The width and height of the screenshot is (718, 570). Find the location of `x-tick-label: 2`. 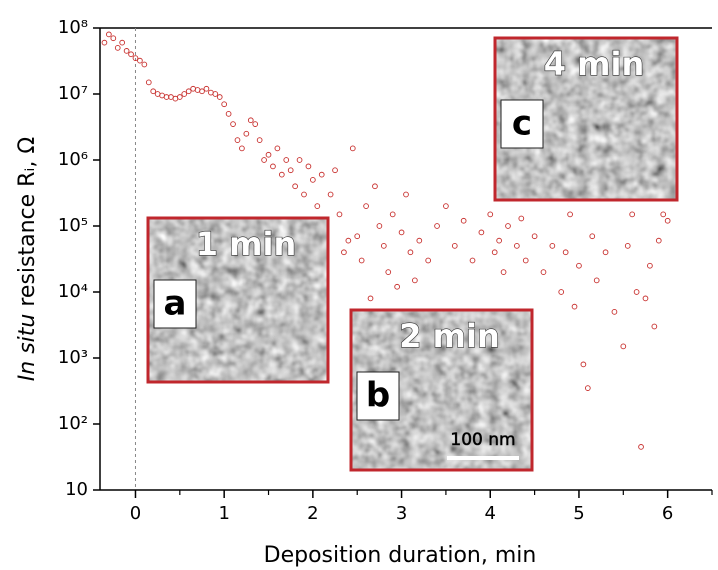

x-tick-label: 2 is located at coordinates (312, 513).